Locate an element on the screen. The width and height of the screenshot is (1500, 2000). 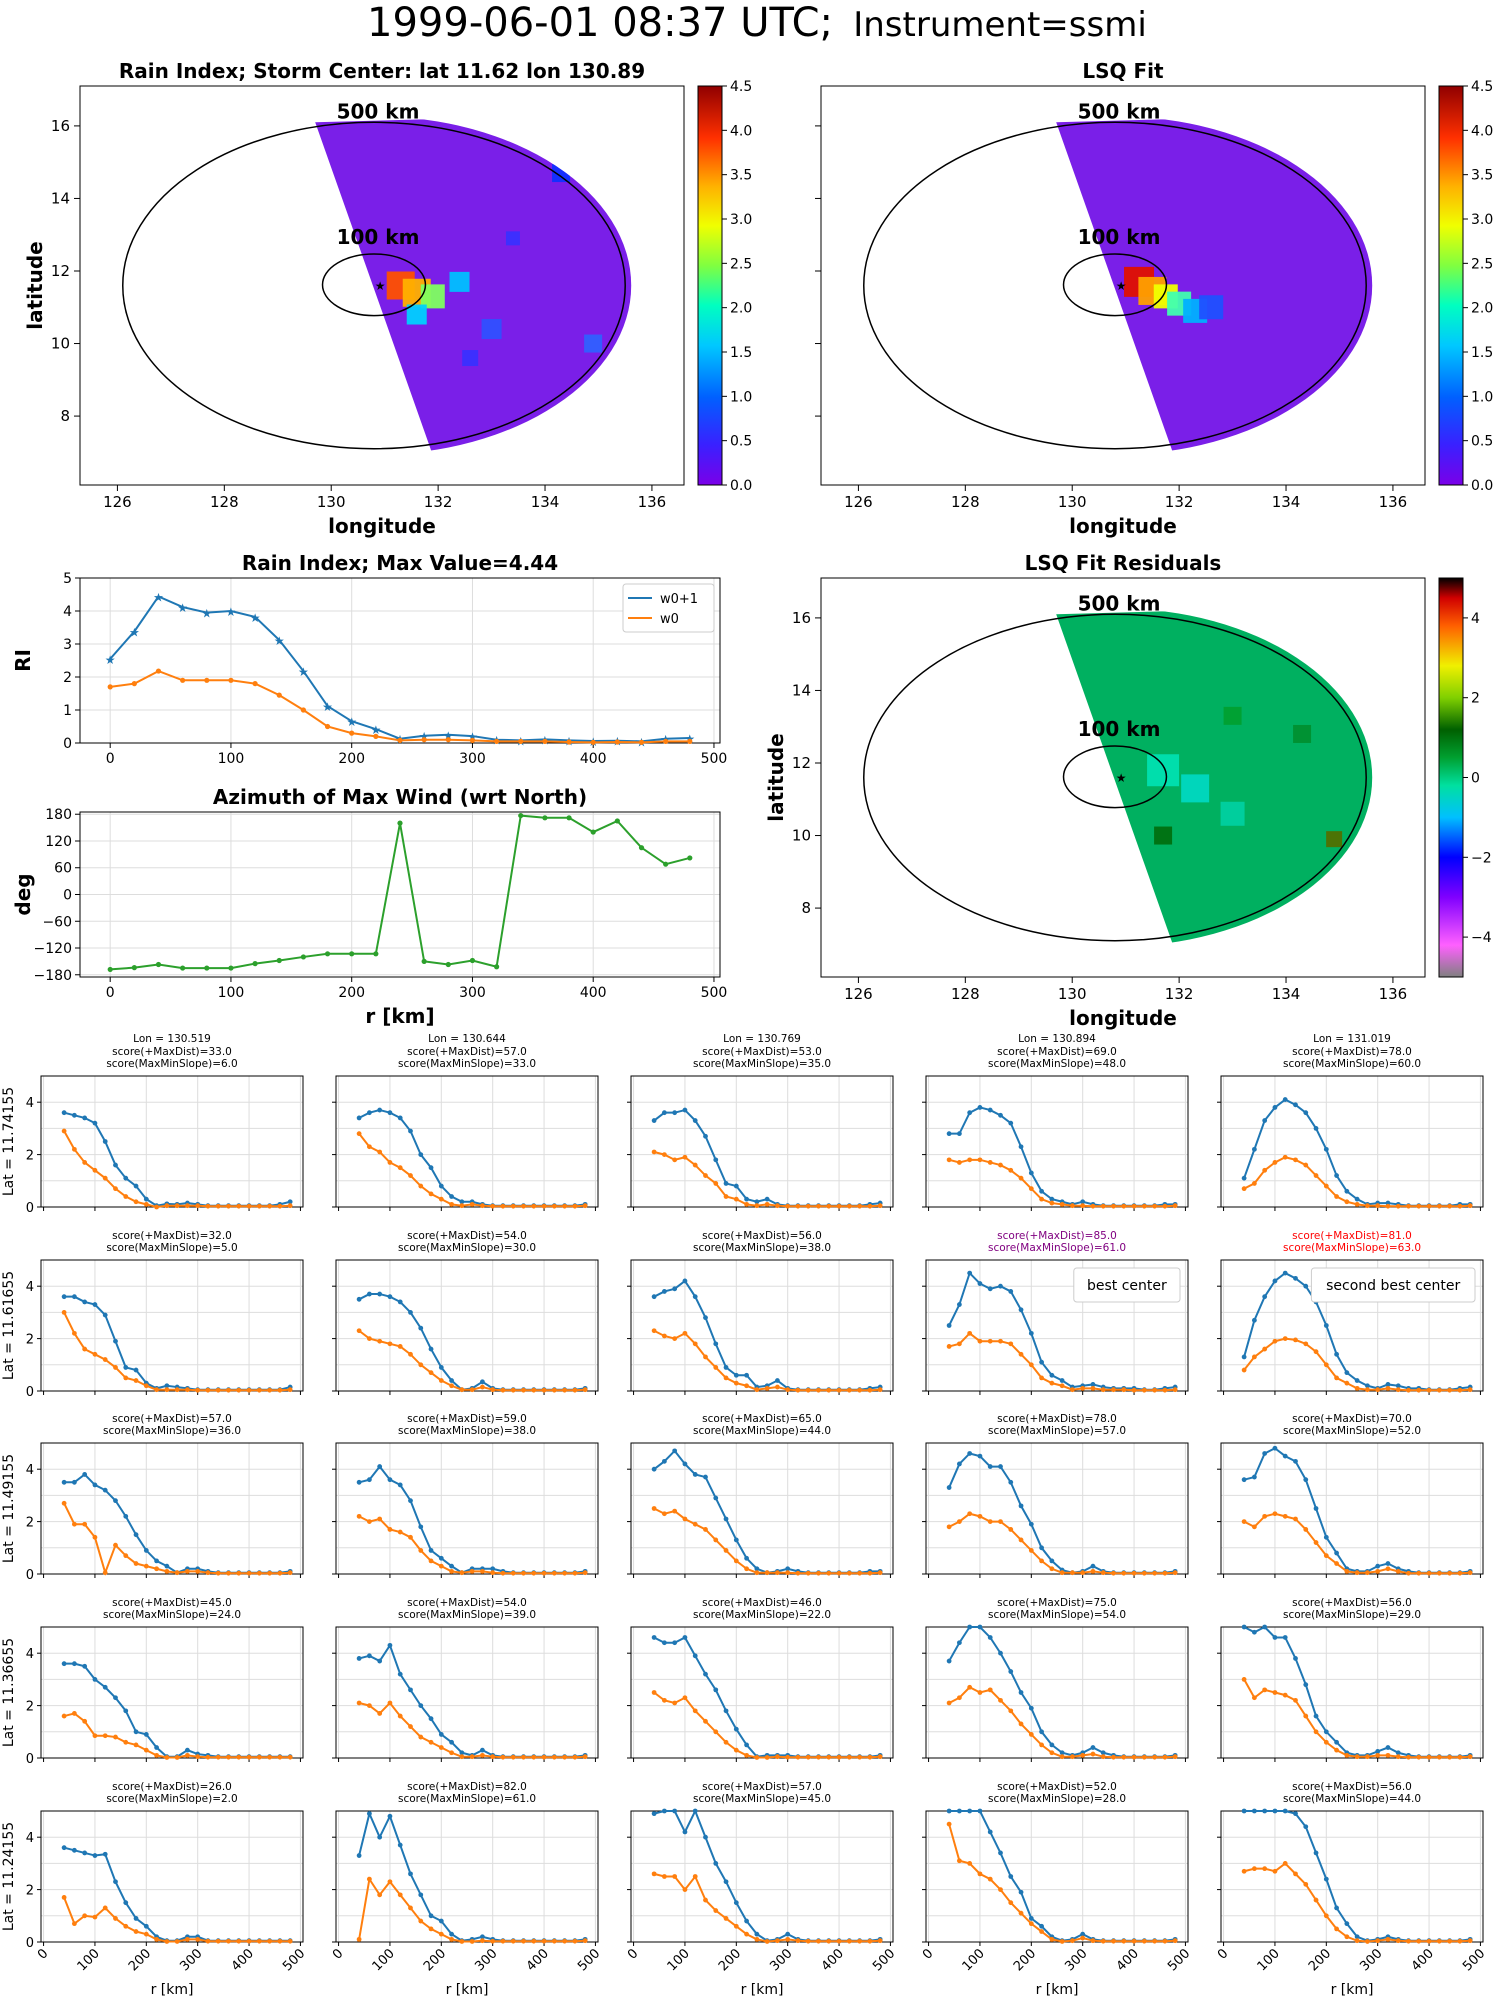
row-label: Lat = 11.61655 is located at coordinates (9, 1325).